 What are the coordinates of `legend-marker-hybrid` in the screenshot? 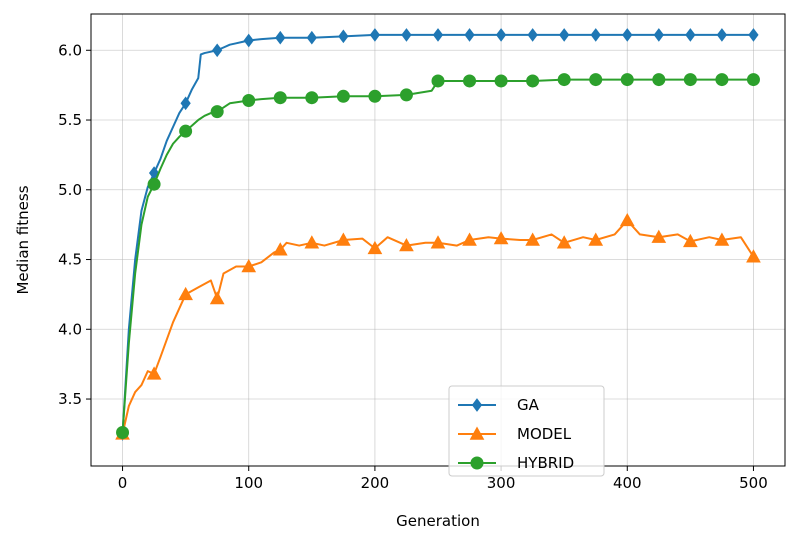 It's located at (477, 463).